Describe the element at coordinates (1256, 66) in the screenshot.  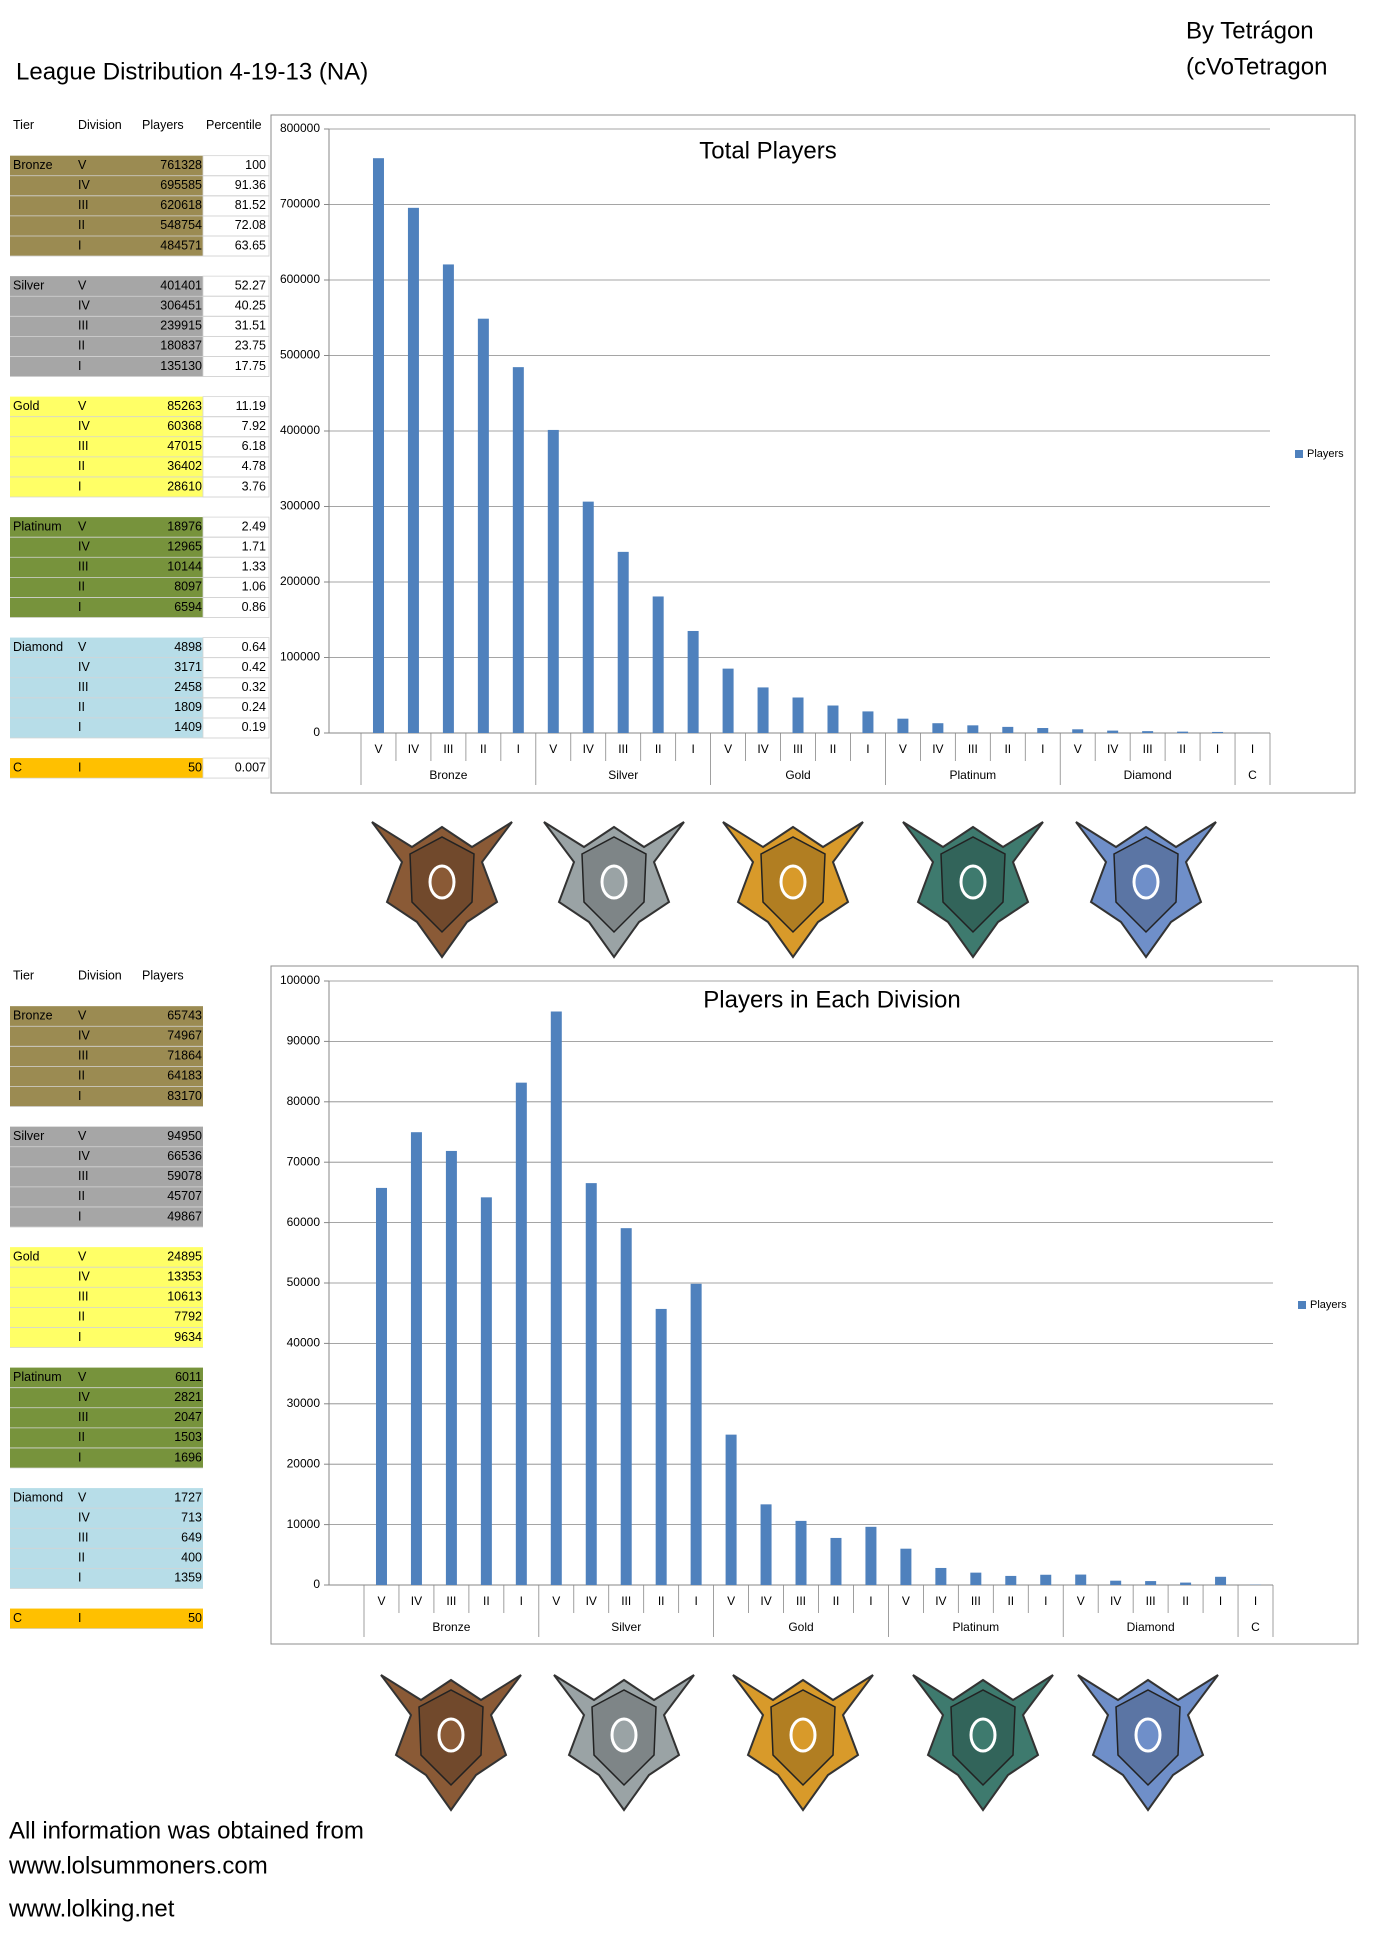
I see `author: (cVoTetragon` at that location.